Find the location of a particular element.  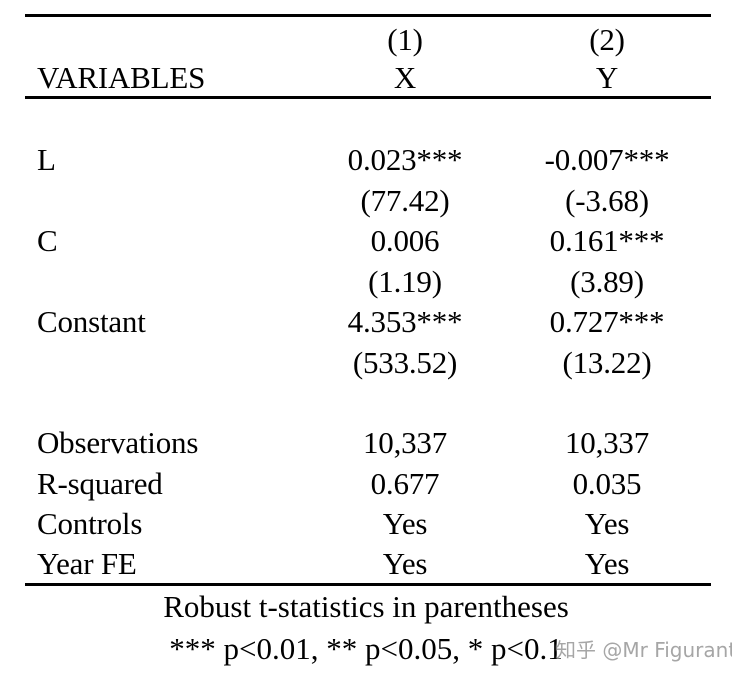

stat-observations-model1: 10,337 is located at coordinates (405, 442).